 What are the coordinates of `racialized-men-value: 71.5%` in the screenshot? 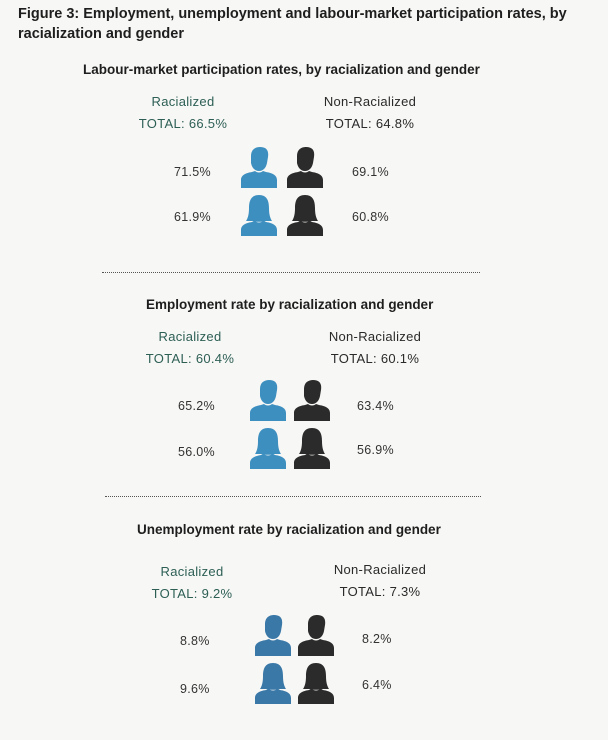 It's located at (192, 172).